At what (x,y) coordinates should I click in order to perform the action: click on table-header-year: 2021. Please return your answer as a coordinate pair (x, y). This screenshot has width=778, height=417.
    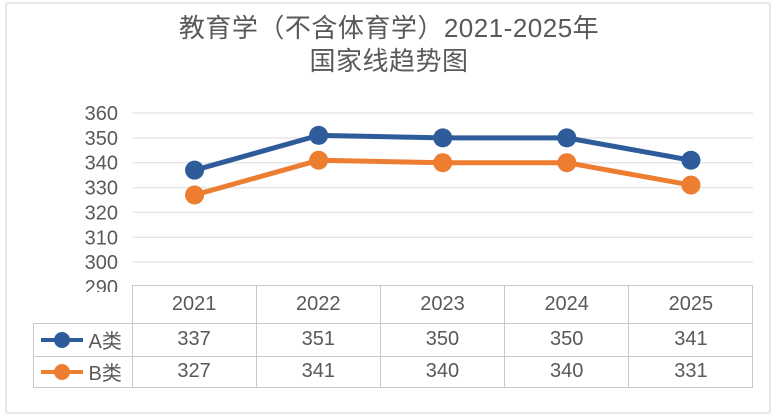
    Looking at the image, I should click on (194, 304).